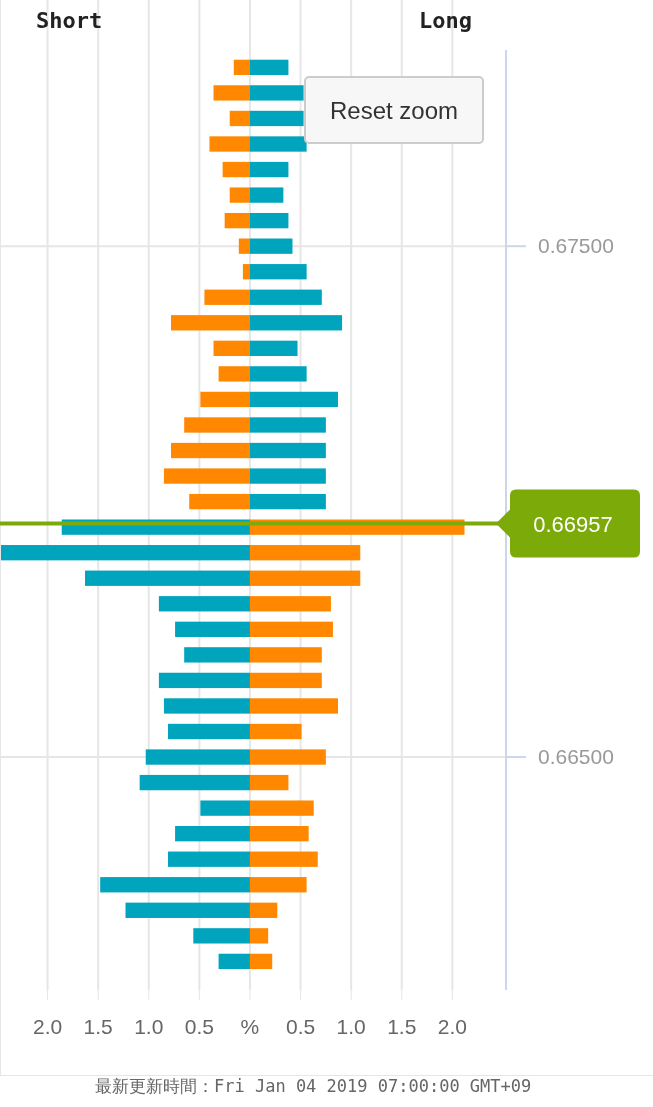 The height and width of the screenshot is (1107, 653). What do you see at coordinates (576, 757) in the screenshot?
I see `y-tick-label: 0.66500` at bounding box center [576, 757].